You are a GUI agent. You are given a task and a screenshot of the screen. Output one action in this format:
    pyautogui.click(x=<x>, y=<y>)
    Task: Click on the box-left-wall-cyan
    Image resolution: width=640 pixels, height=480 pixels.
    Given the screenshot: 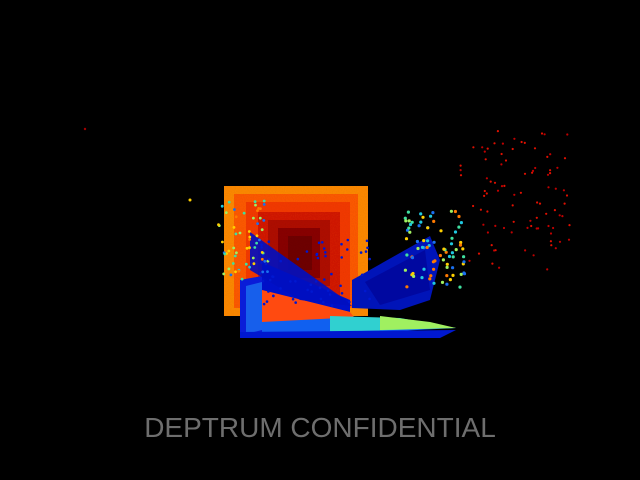 What is the action you would take?
    pyautogui.click(x=254, y=308)
    